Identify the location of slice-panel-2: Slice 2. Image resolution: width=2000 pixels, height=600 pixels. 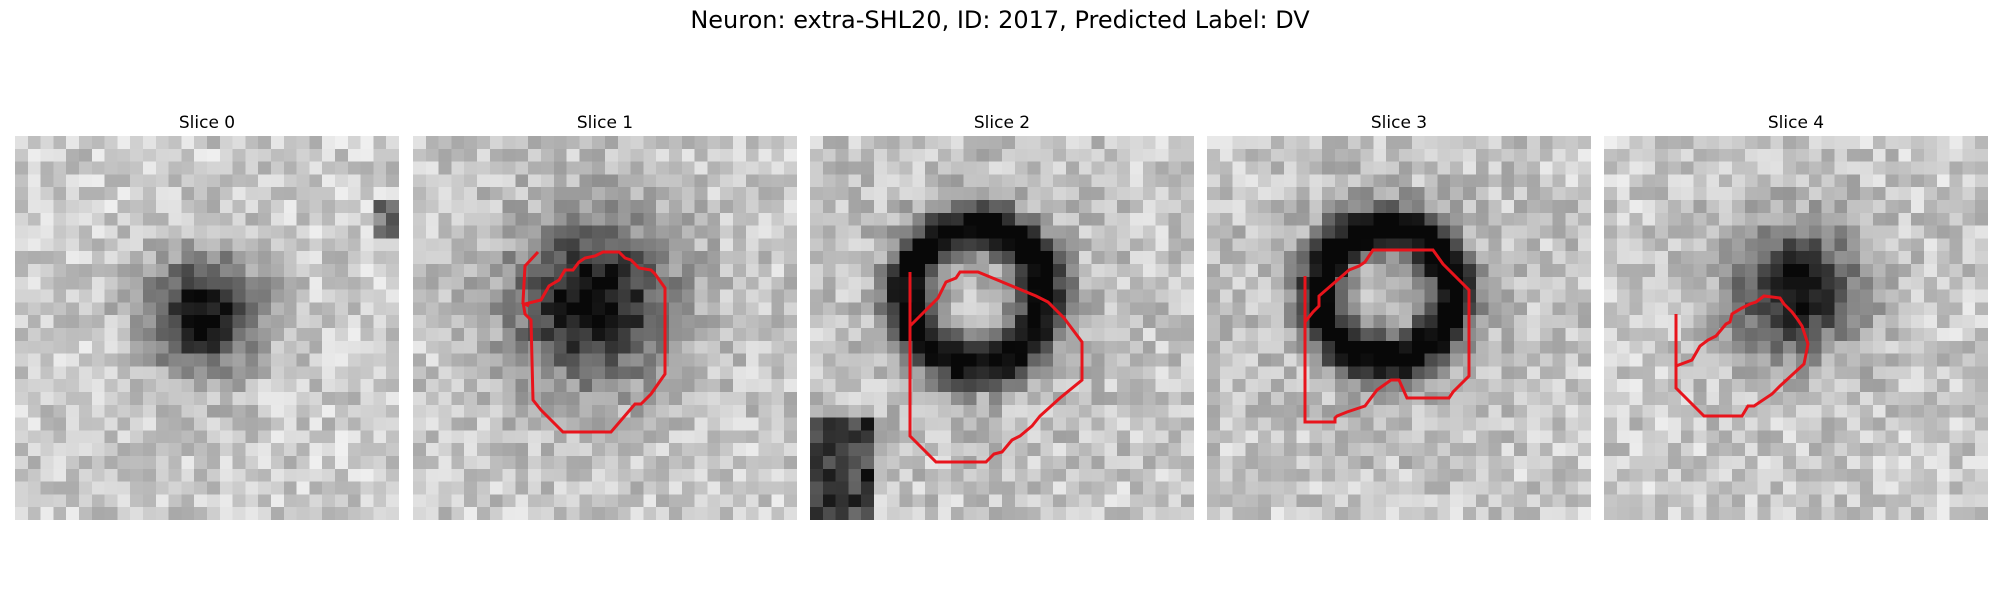
(1002, 316).